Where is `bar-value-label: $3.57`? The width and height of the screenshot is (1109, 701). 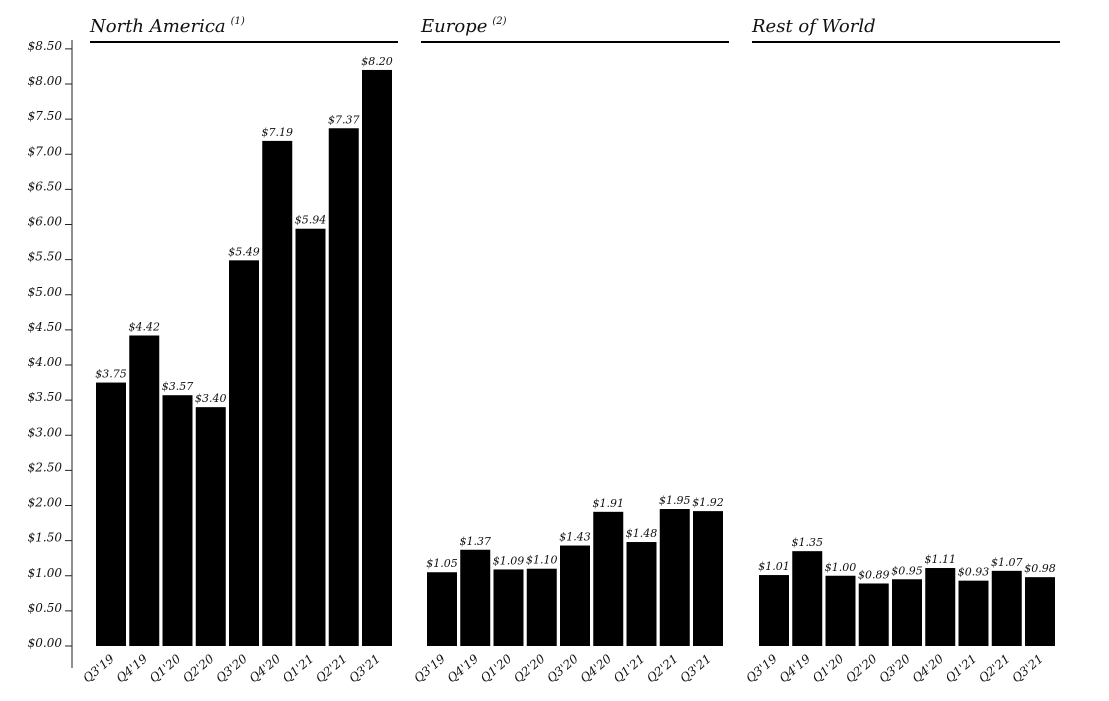 bar-value-label: $3.57 is located at coordinates (178, 386).